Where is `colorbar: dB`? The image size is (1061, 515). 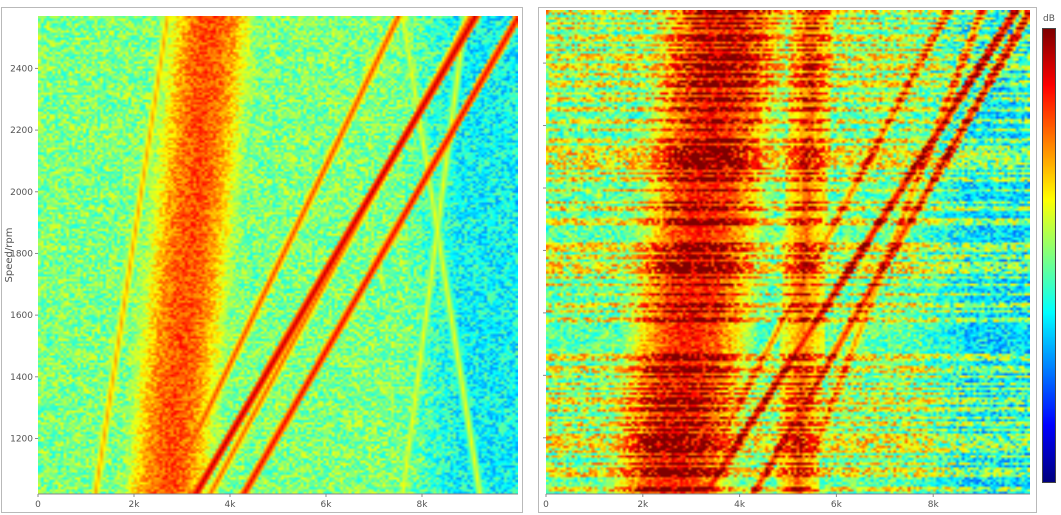
colorbar: dB is located at coordinates (1050, 260).